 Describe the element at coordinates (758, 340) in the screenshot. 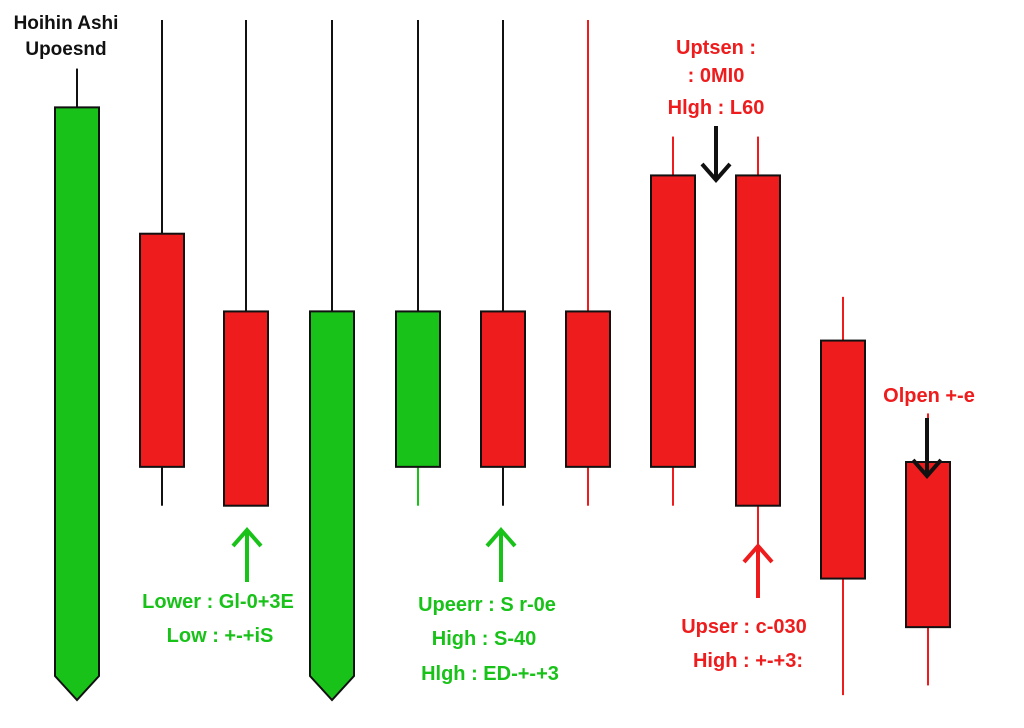

I see `candle-9-body` at that location.